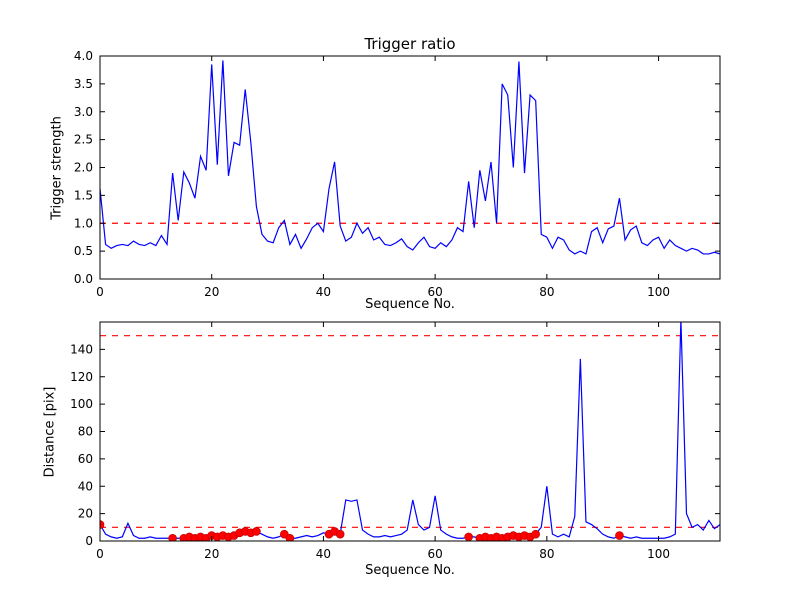 Image resolution: width=800 pixels, height=600 pixels. What do you see at coordinates (83, 140) in the screenshot?
I see `y-tick-label: 2.5` at bounding box center [83, 140].